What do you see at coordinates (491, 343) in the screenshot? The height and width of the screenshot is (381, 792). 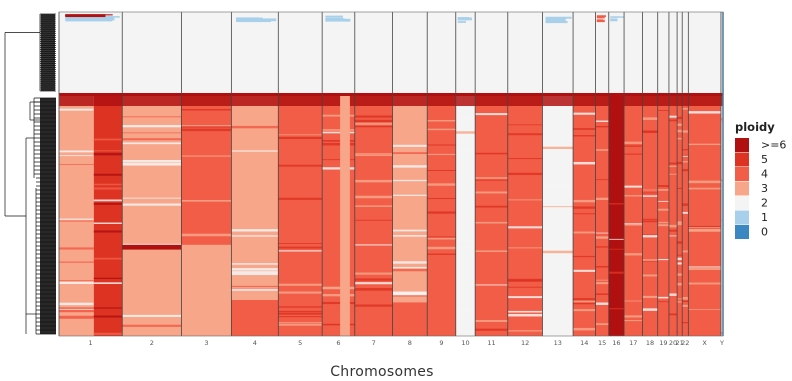 I see `chromosome-tick-11: 11` at bounding box center [491, 343].